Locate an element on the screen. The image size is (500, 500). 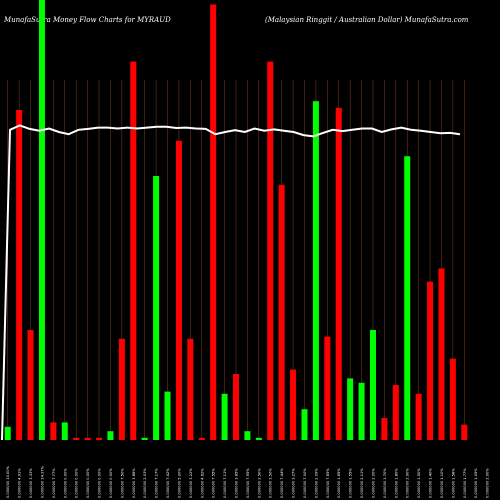
x-tick-label: 0.000000 4.91% is located at coordinates (20, 483).